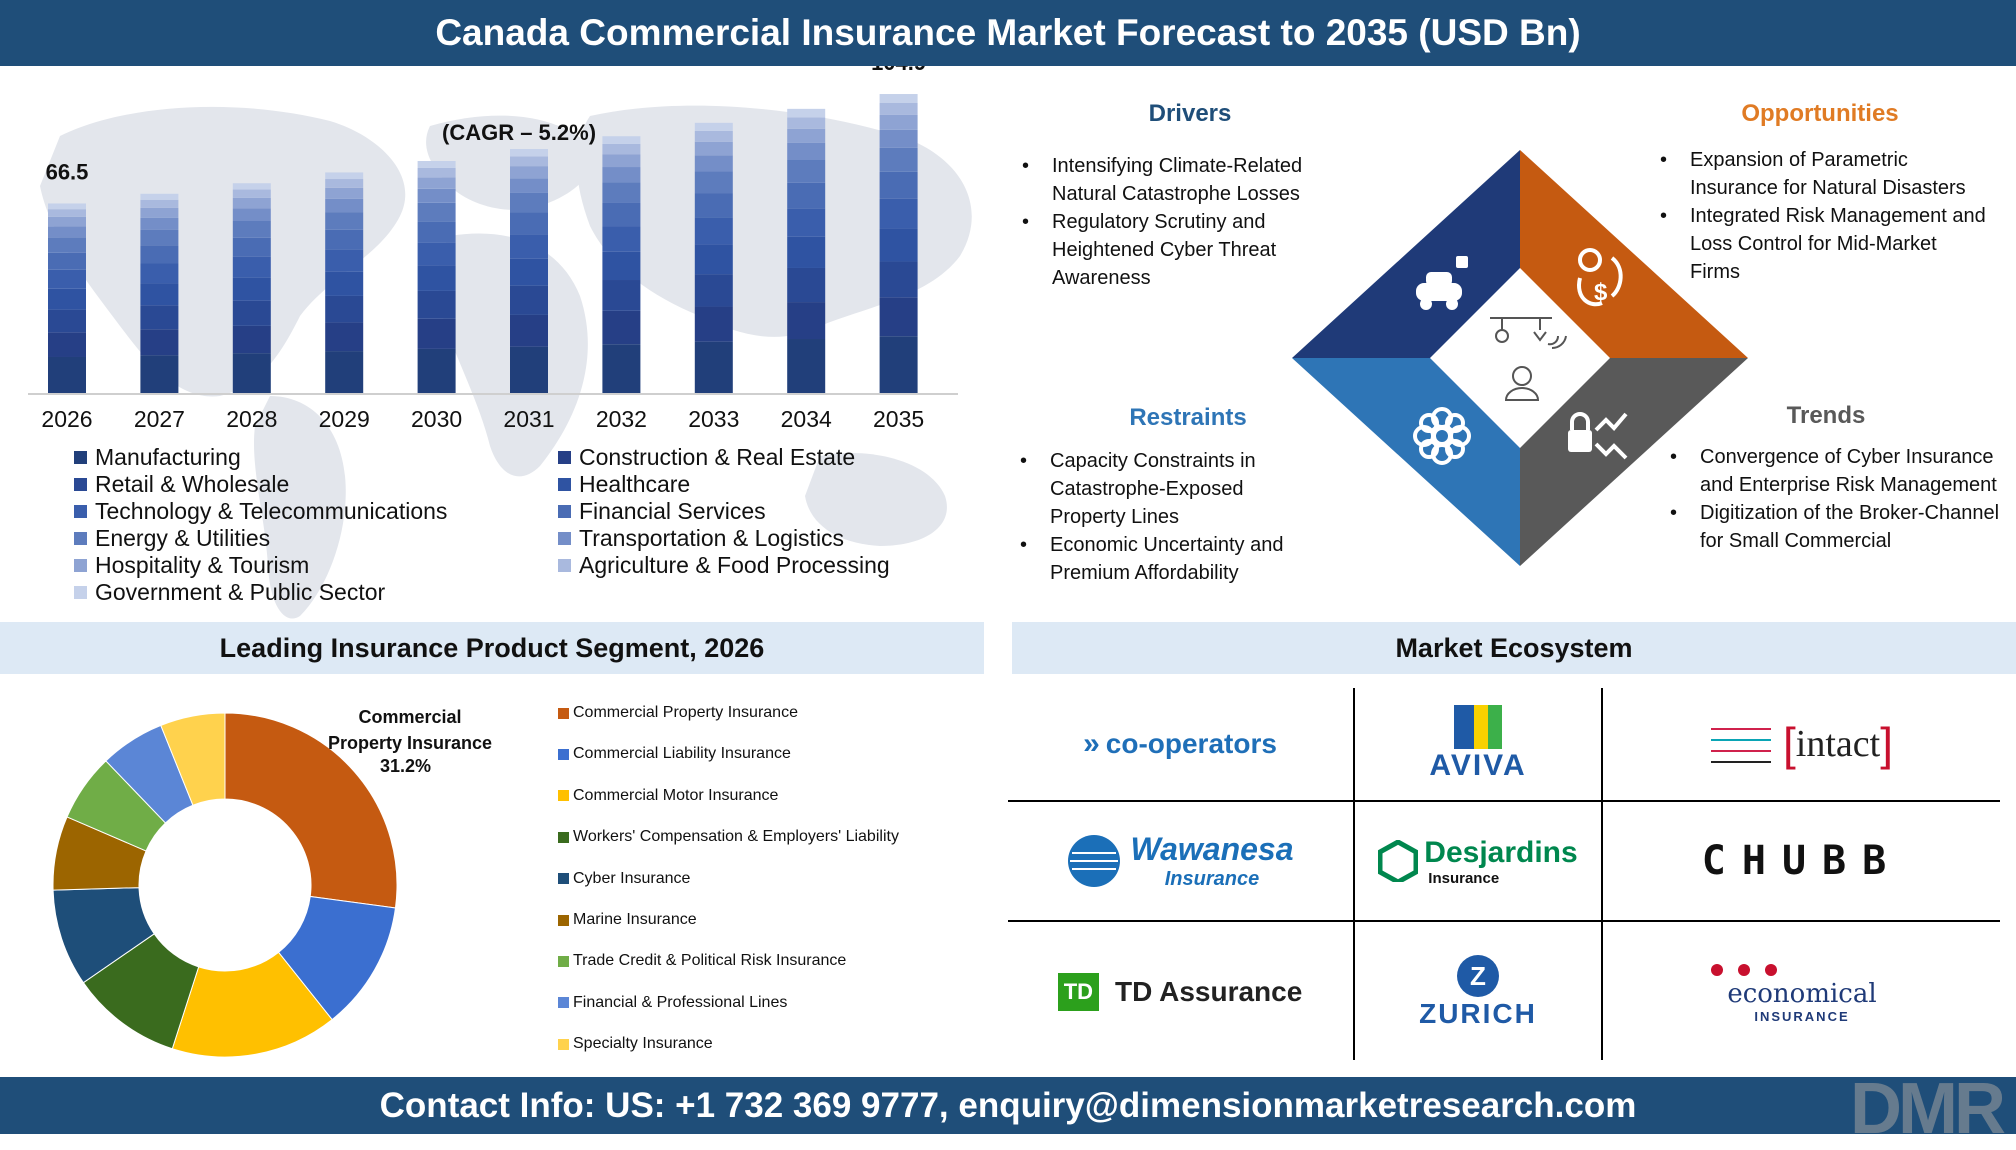 The width and height of the screenshot is (2016, 1150). What do you see at coordinates (1442, 436) in the screenshot?
I see `flower-icon` at bounding box center [1442, 436].